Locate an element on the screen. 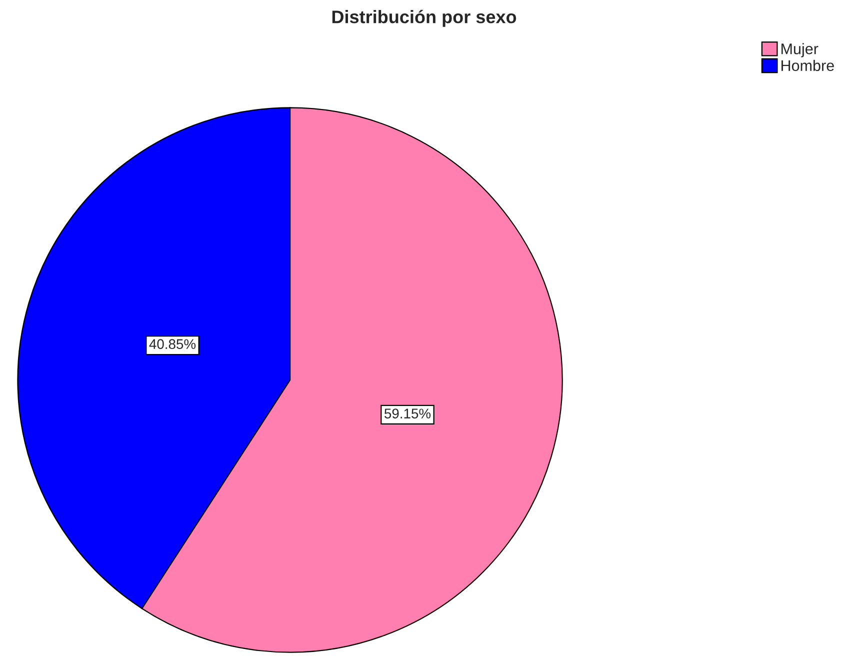 The height and width of the screenshot is (658, 848). data-label: 59.15% is located at coordinates (407, 413).